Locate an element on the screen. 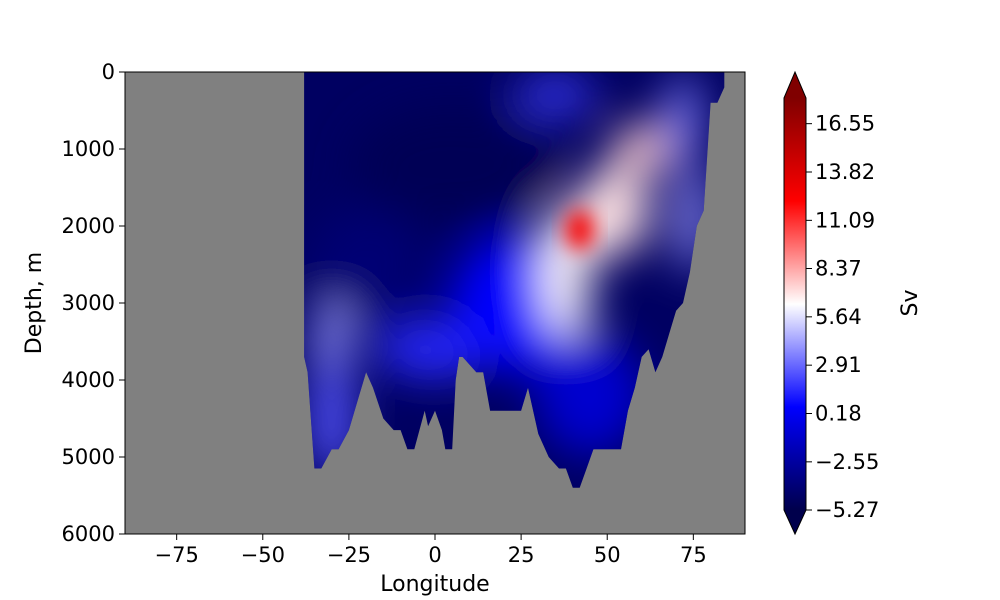 This screenshot has height=600, width=1000. x-tick-label: 50 is located at coordinates (607, 555).